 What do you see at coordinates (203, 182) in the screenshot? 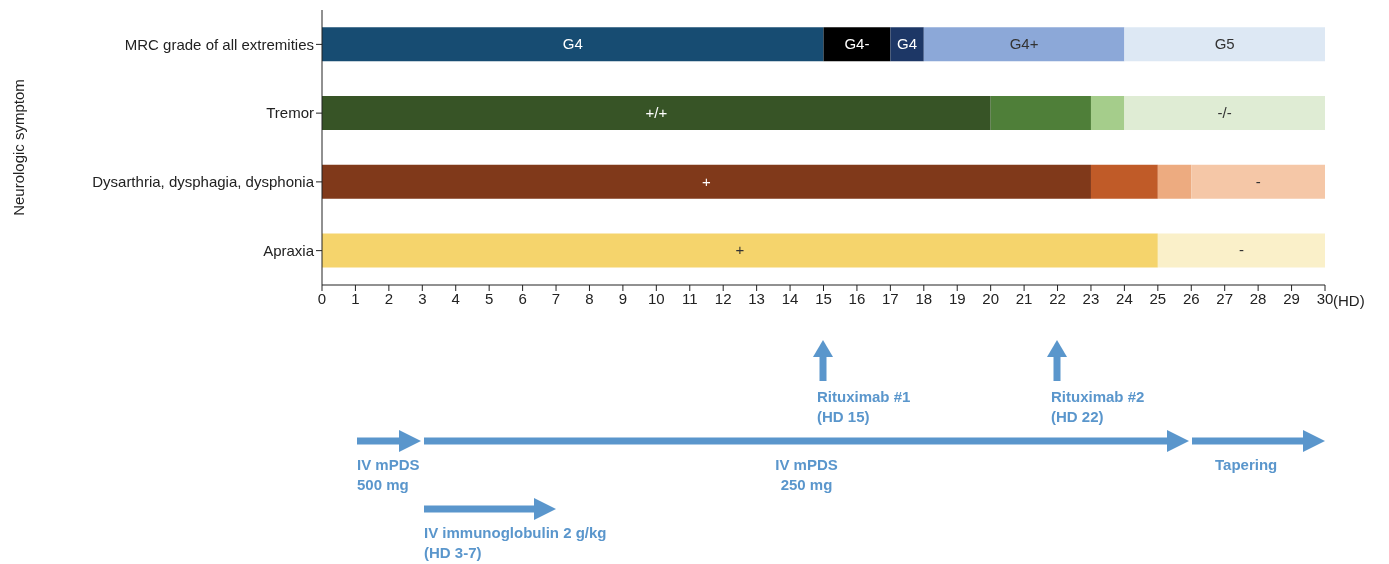
I see `y-tick-label: Dysarthria, dysphagia, dysphonia` at bounding box center [203, 182].